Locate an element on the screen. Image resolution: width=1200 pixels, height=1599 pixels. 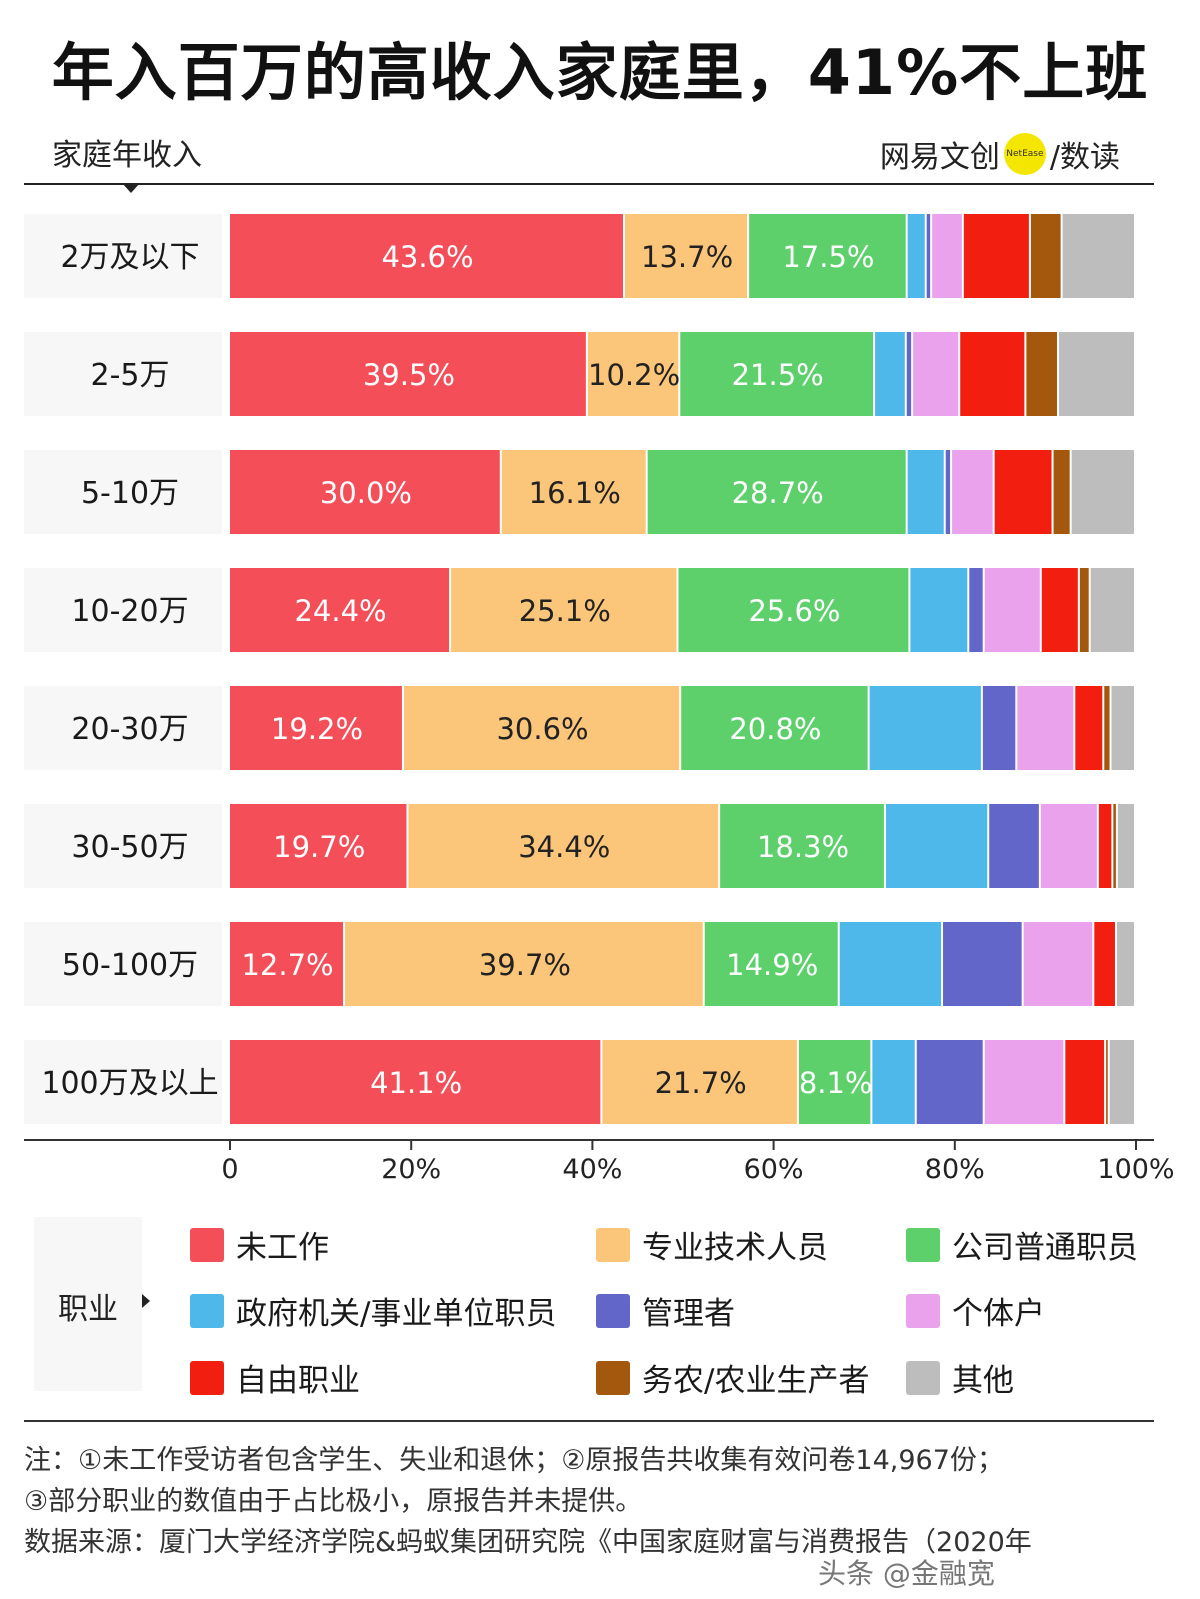
legend-item: 务农/农业生产者 is located at coordinates (732, 1377).